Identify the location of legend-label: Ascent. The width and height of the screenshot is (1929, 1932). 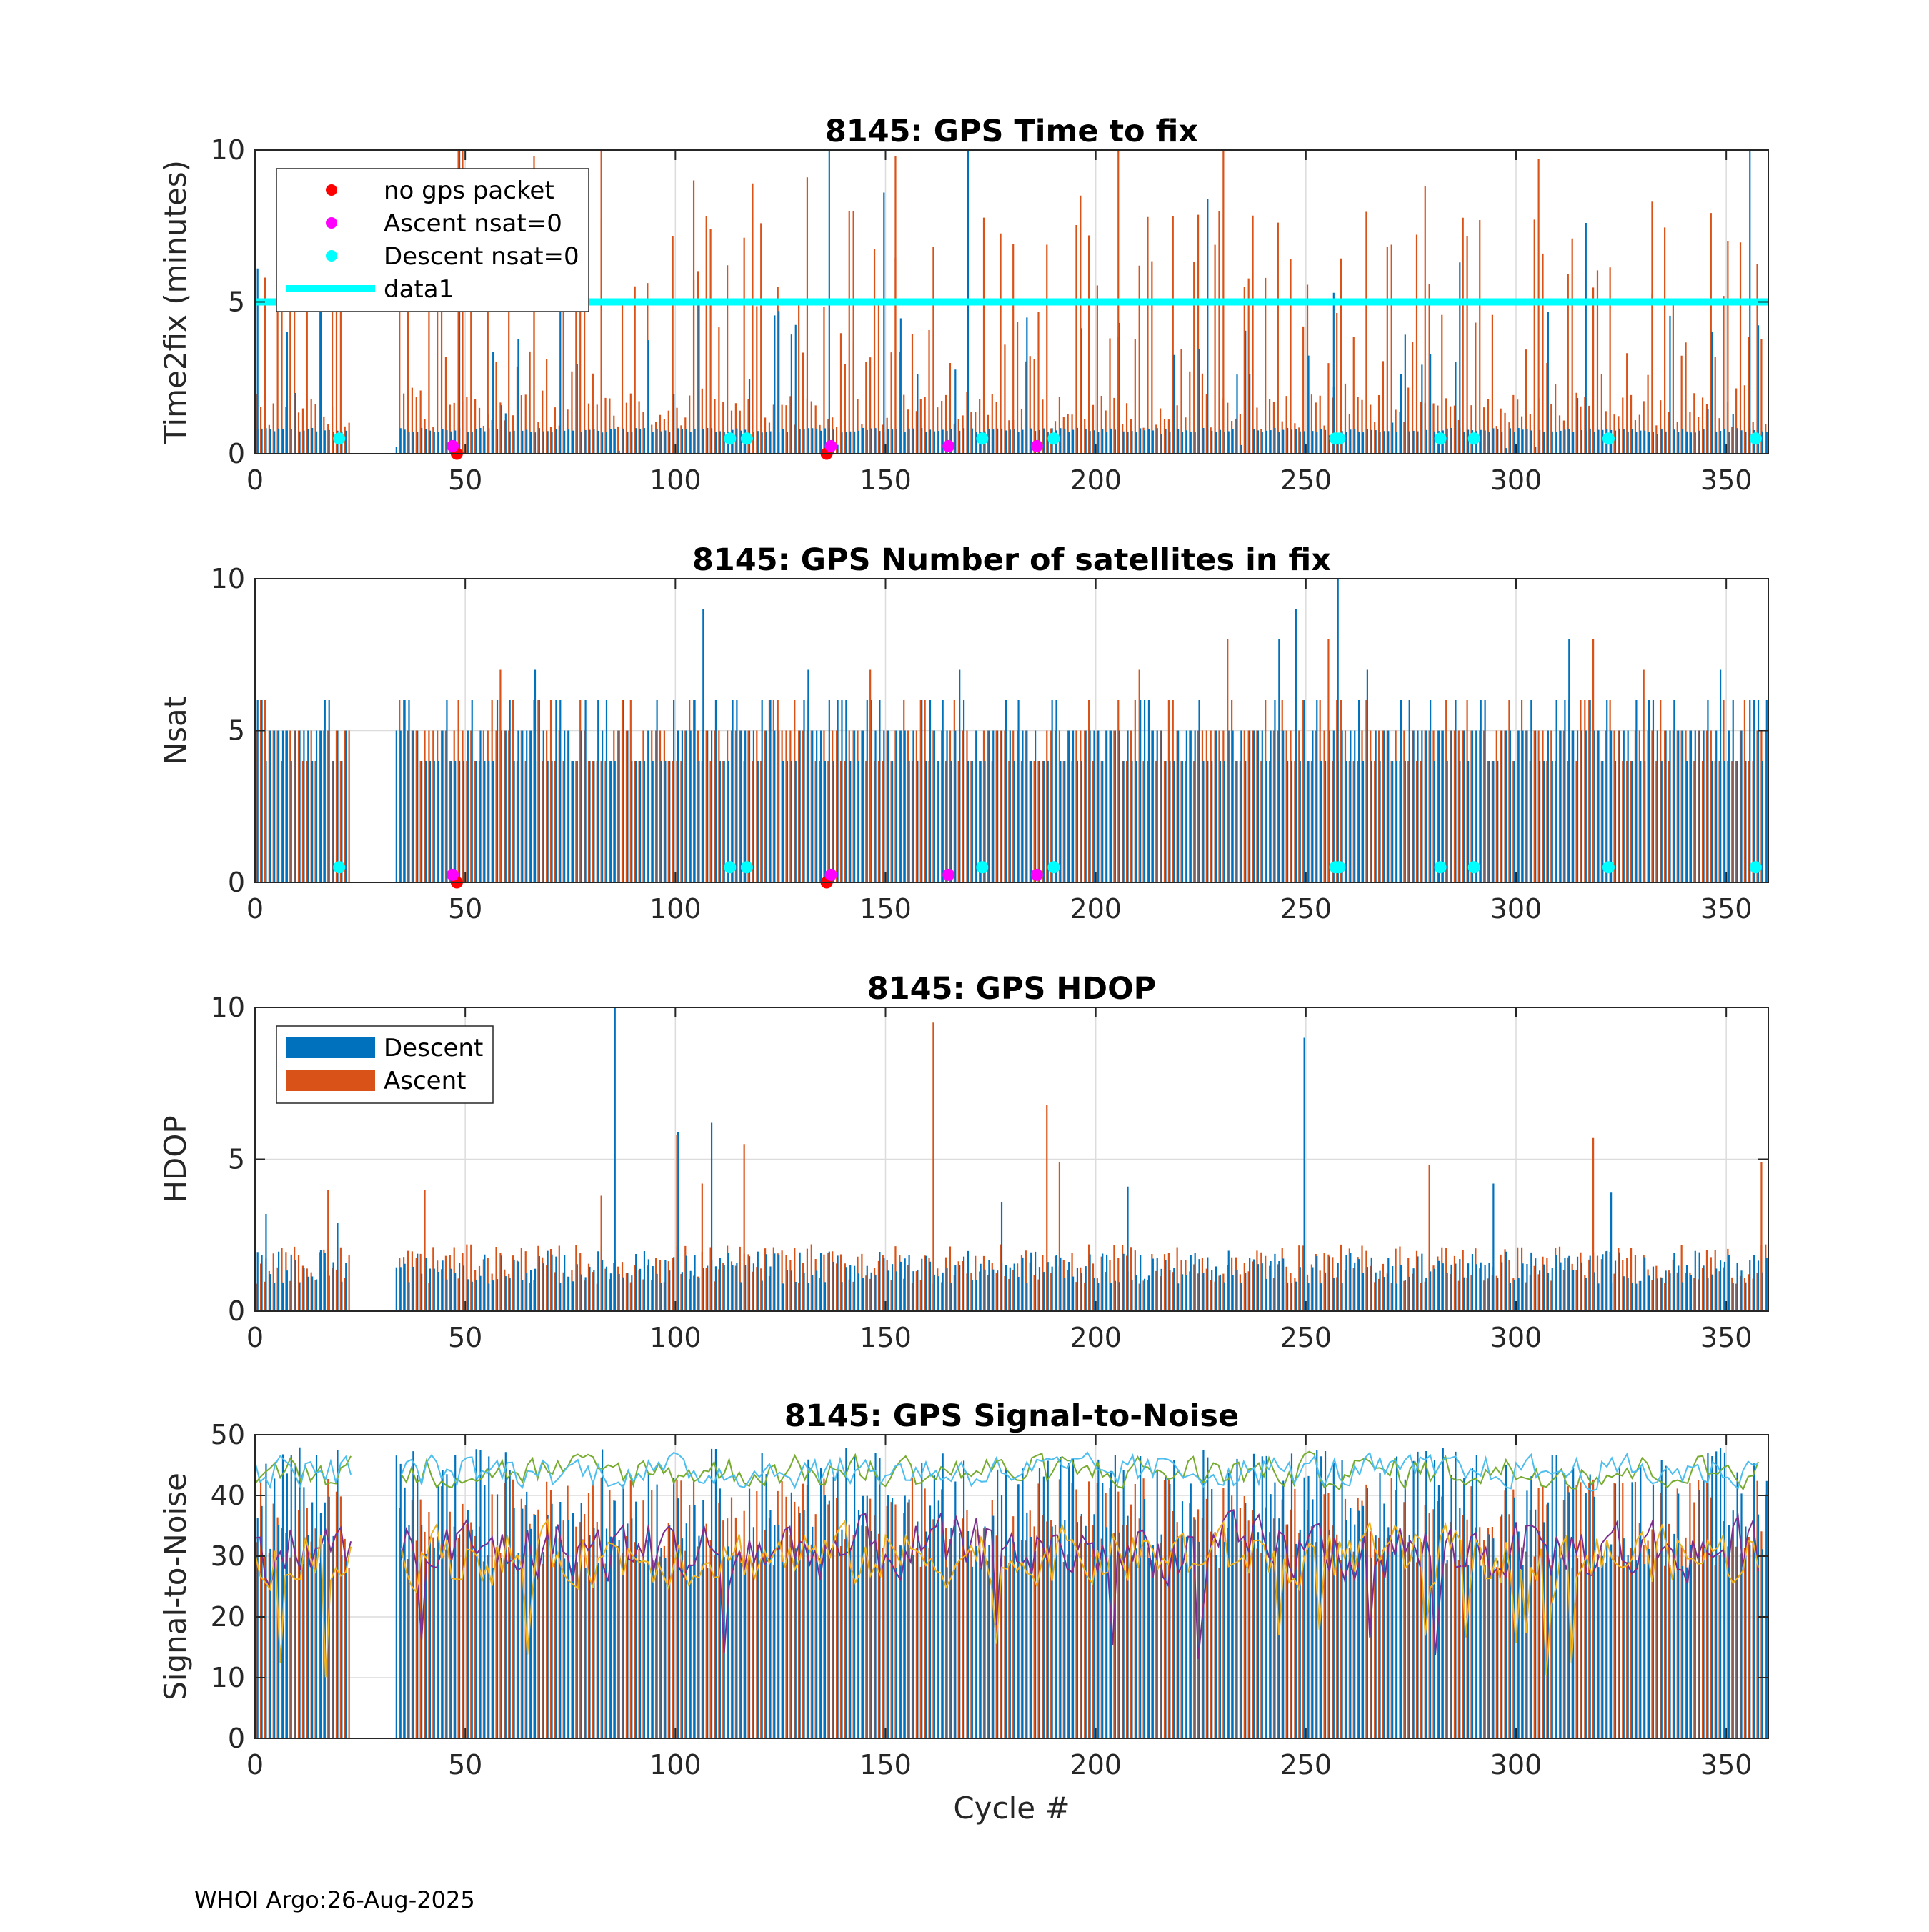
(425, 1081).